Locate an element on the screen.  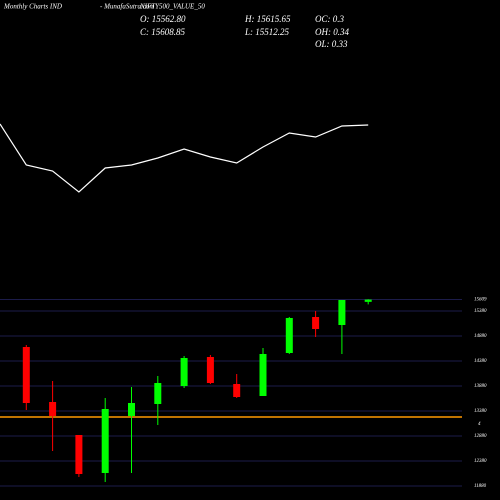
symbol: NIFTY500_VALUE_50 is located at coordinates (172, 7).